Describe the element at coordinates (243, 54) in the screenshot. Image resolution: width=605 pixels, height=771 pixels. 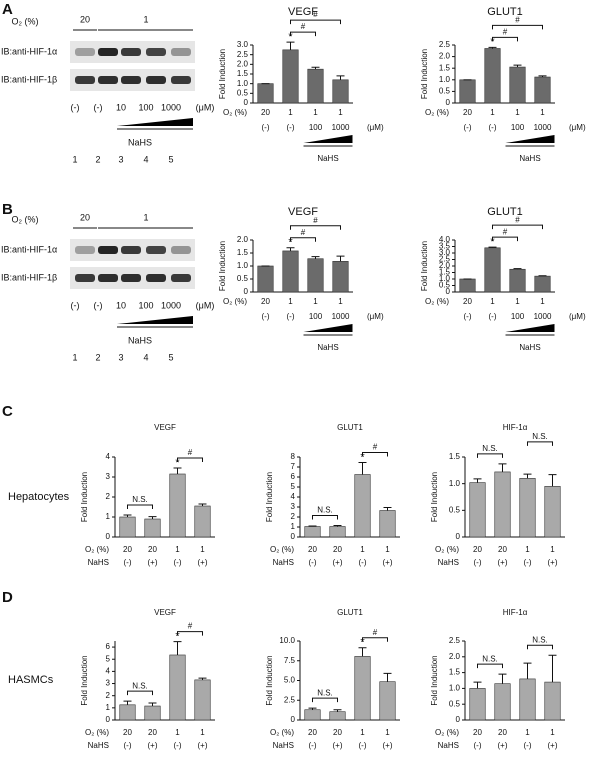
I see `y-tick-label: 2.5` at that location.